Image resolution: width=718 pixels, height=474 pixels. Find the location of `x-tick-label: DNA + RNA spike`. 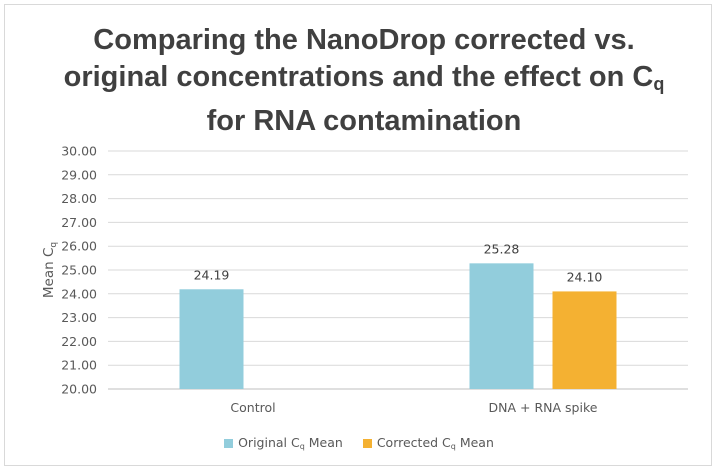

x-tick-label: DNA + RNA spike is located at coordinates (543, 407).